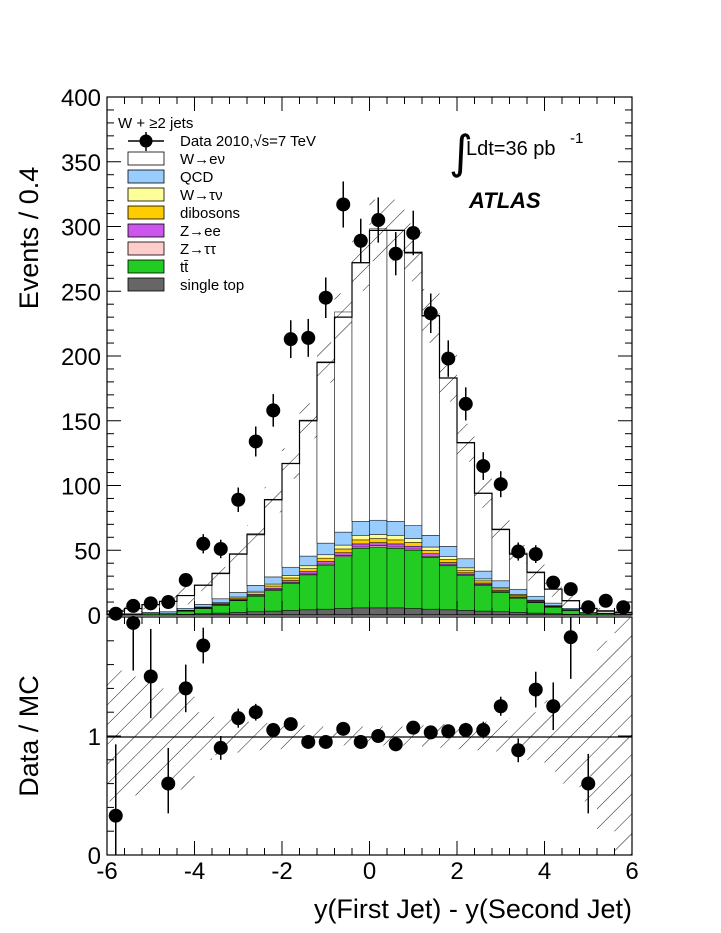  Describe the element at coordinates (81, 487) in the screenshot. I see `main-ytick-label-2: 100` at that location.